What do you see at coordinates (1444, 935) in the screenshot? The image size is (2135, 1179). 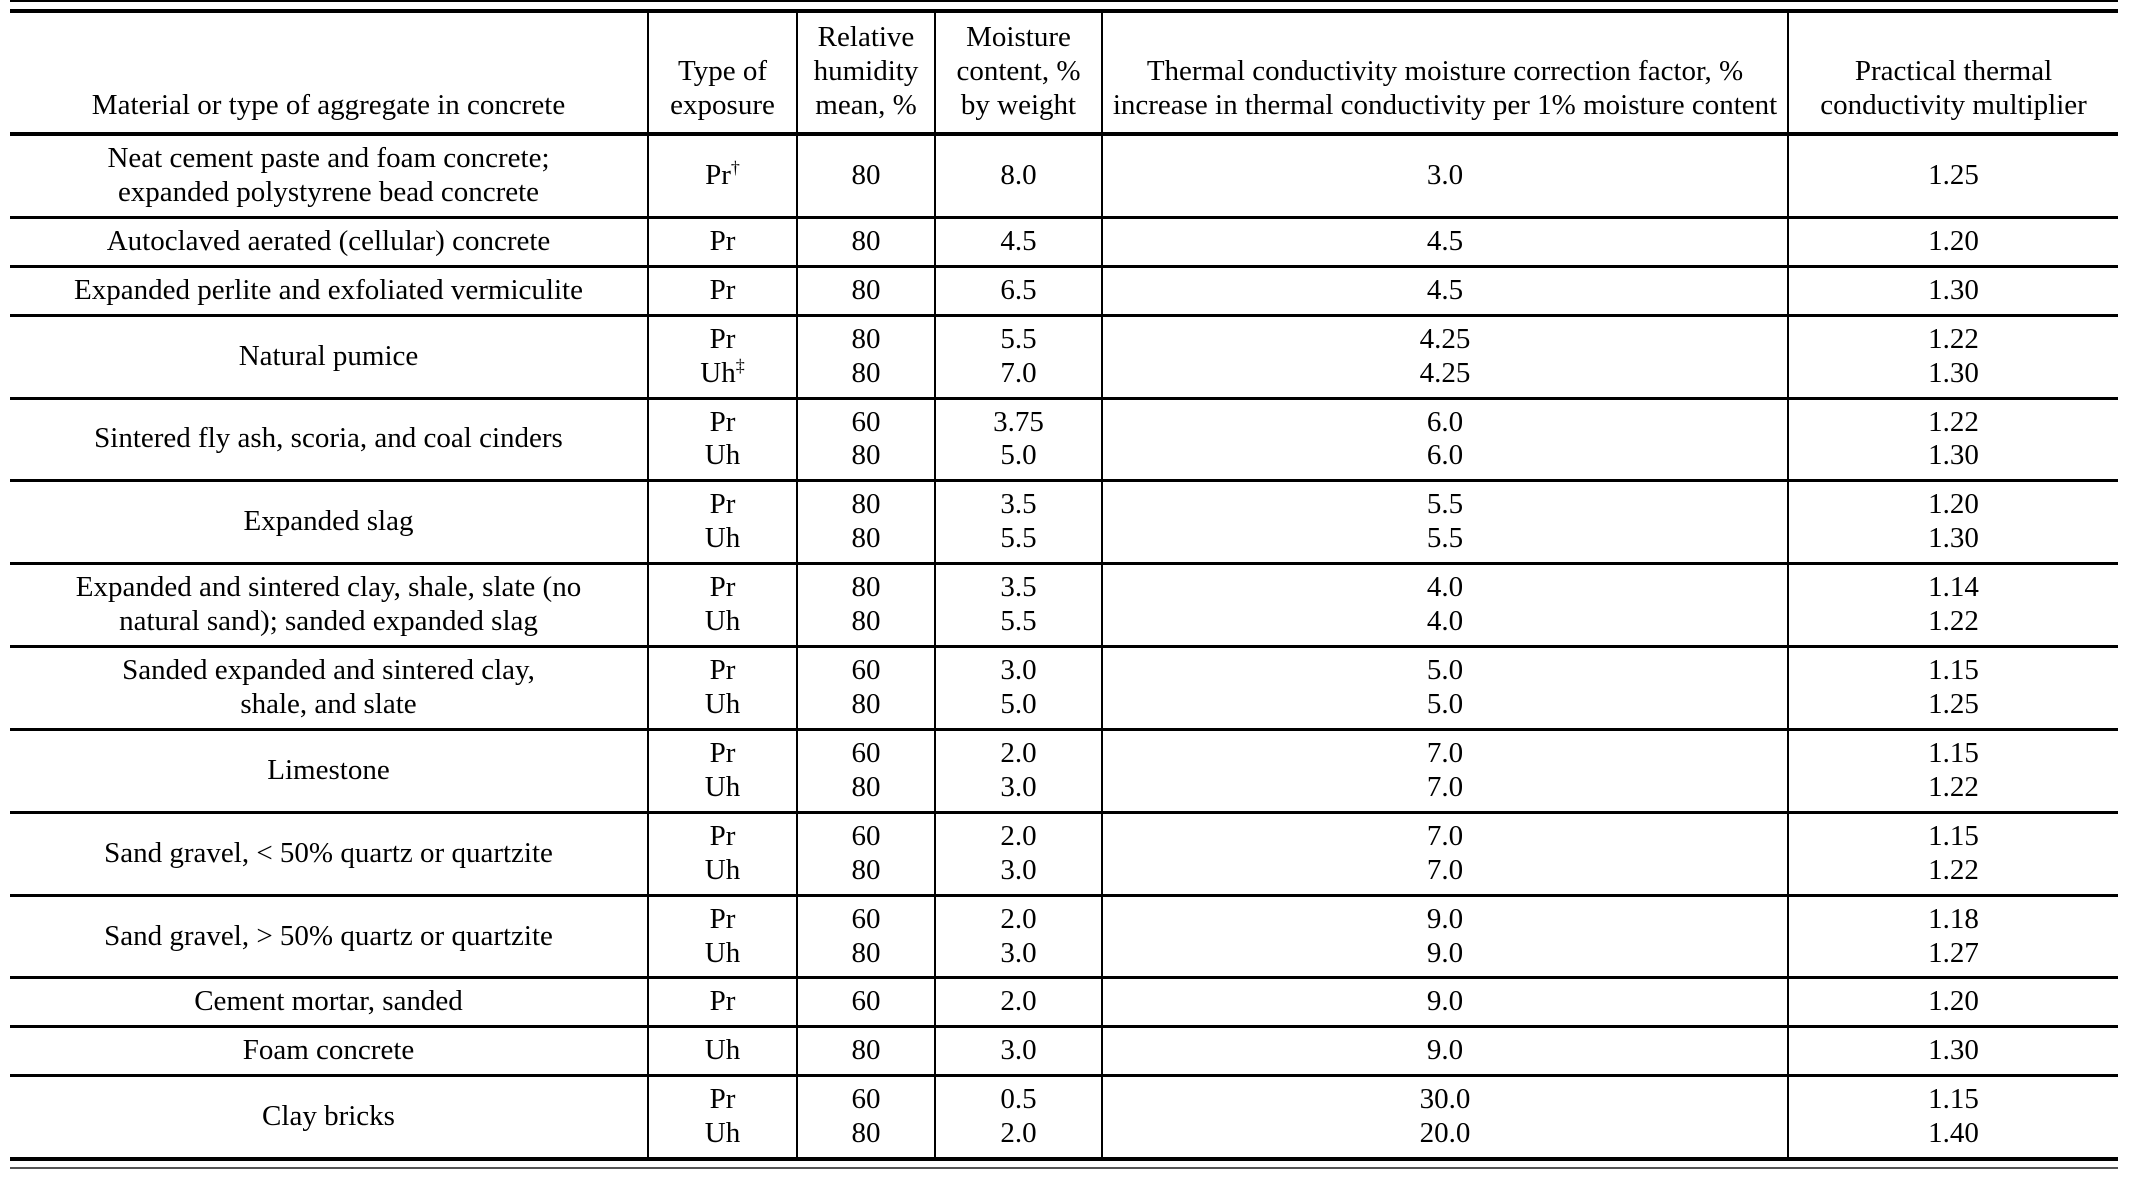 I see `factor-cell: 9.0 9.0` at bounding box center [1444, 935].